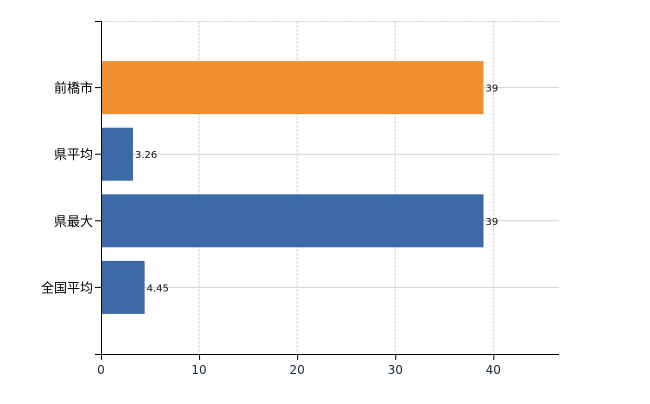 This screenshot has width=650, height=404. What do you see at coordinates (297, 370) in the screenshot?
I see `x-tick-label: 20` at bounding box center [297, 370].